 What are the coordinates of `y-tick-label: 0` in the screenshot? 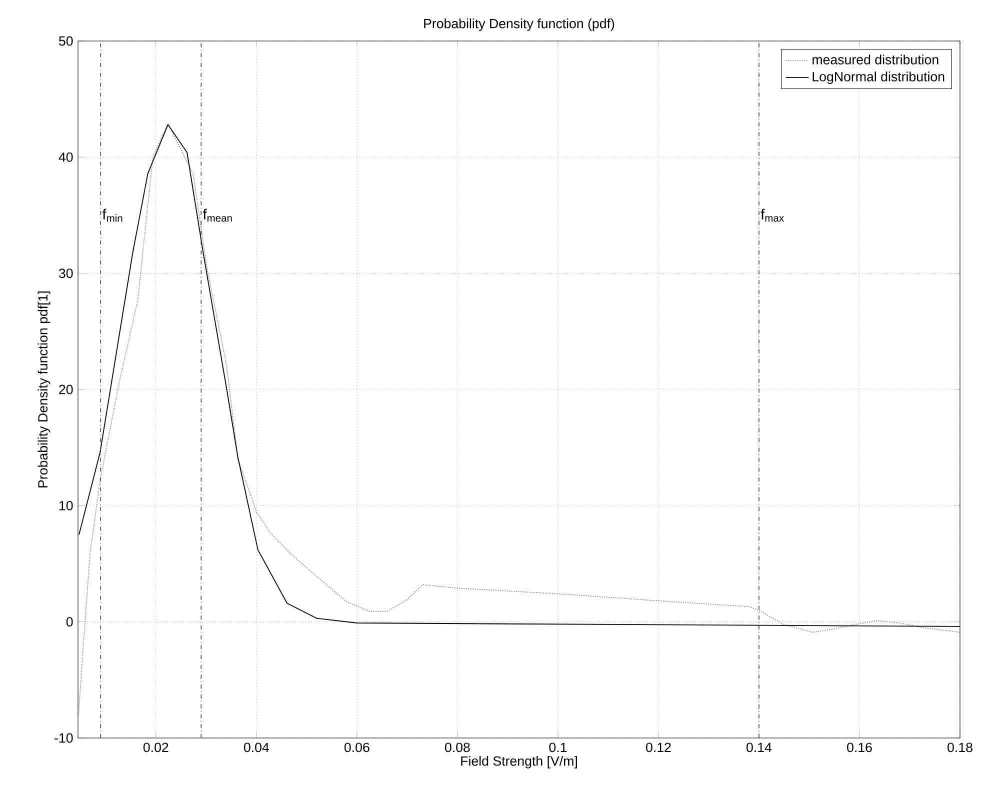 It's located at (69, 622).